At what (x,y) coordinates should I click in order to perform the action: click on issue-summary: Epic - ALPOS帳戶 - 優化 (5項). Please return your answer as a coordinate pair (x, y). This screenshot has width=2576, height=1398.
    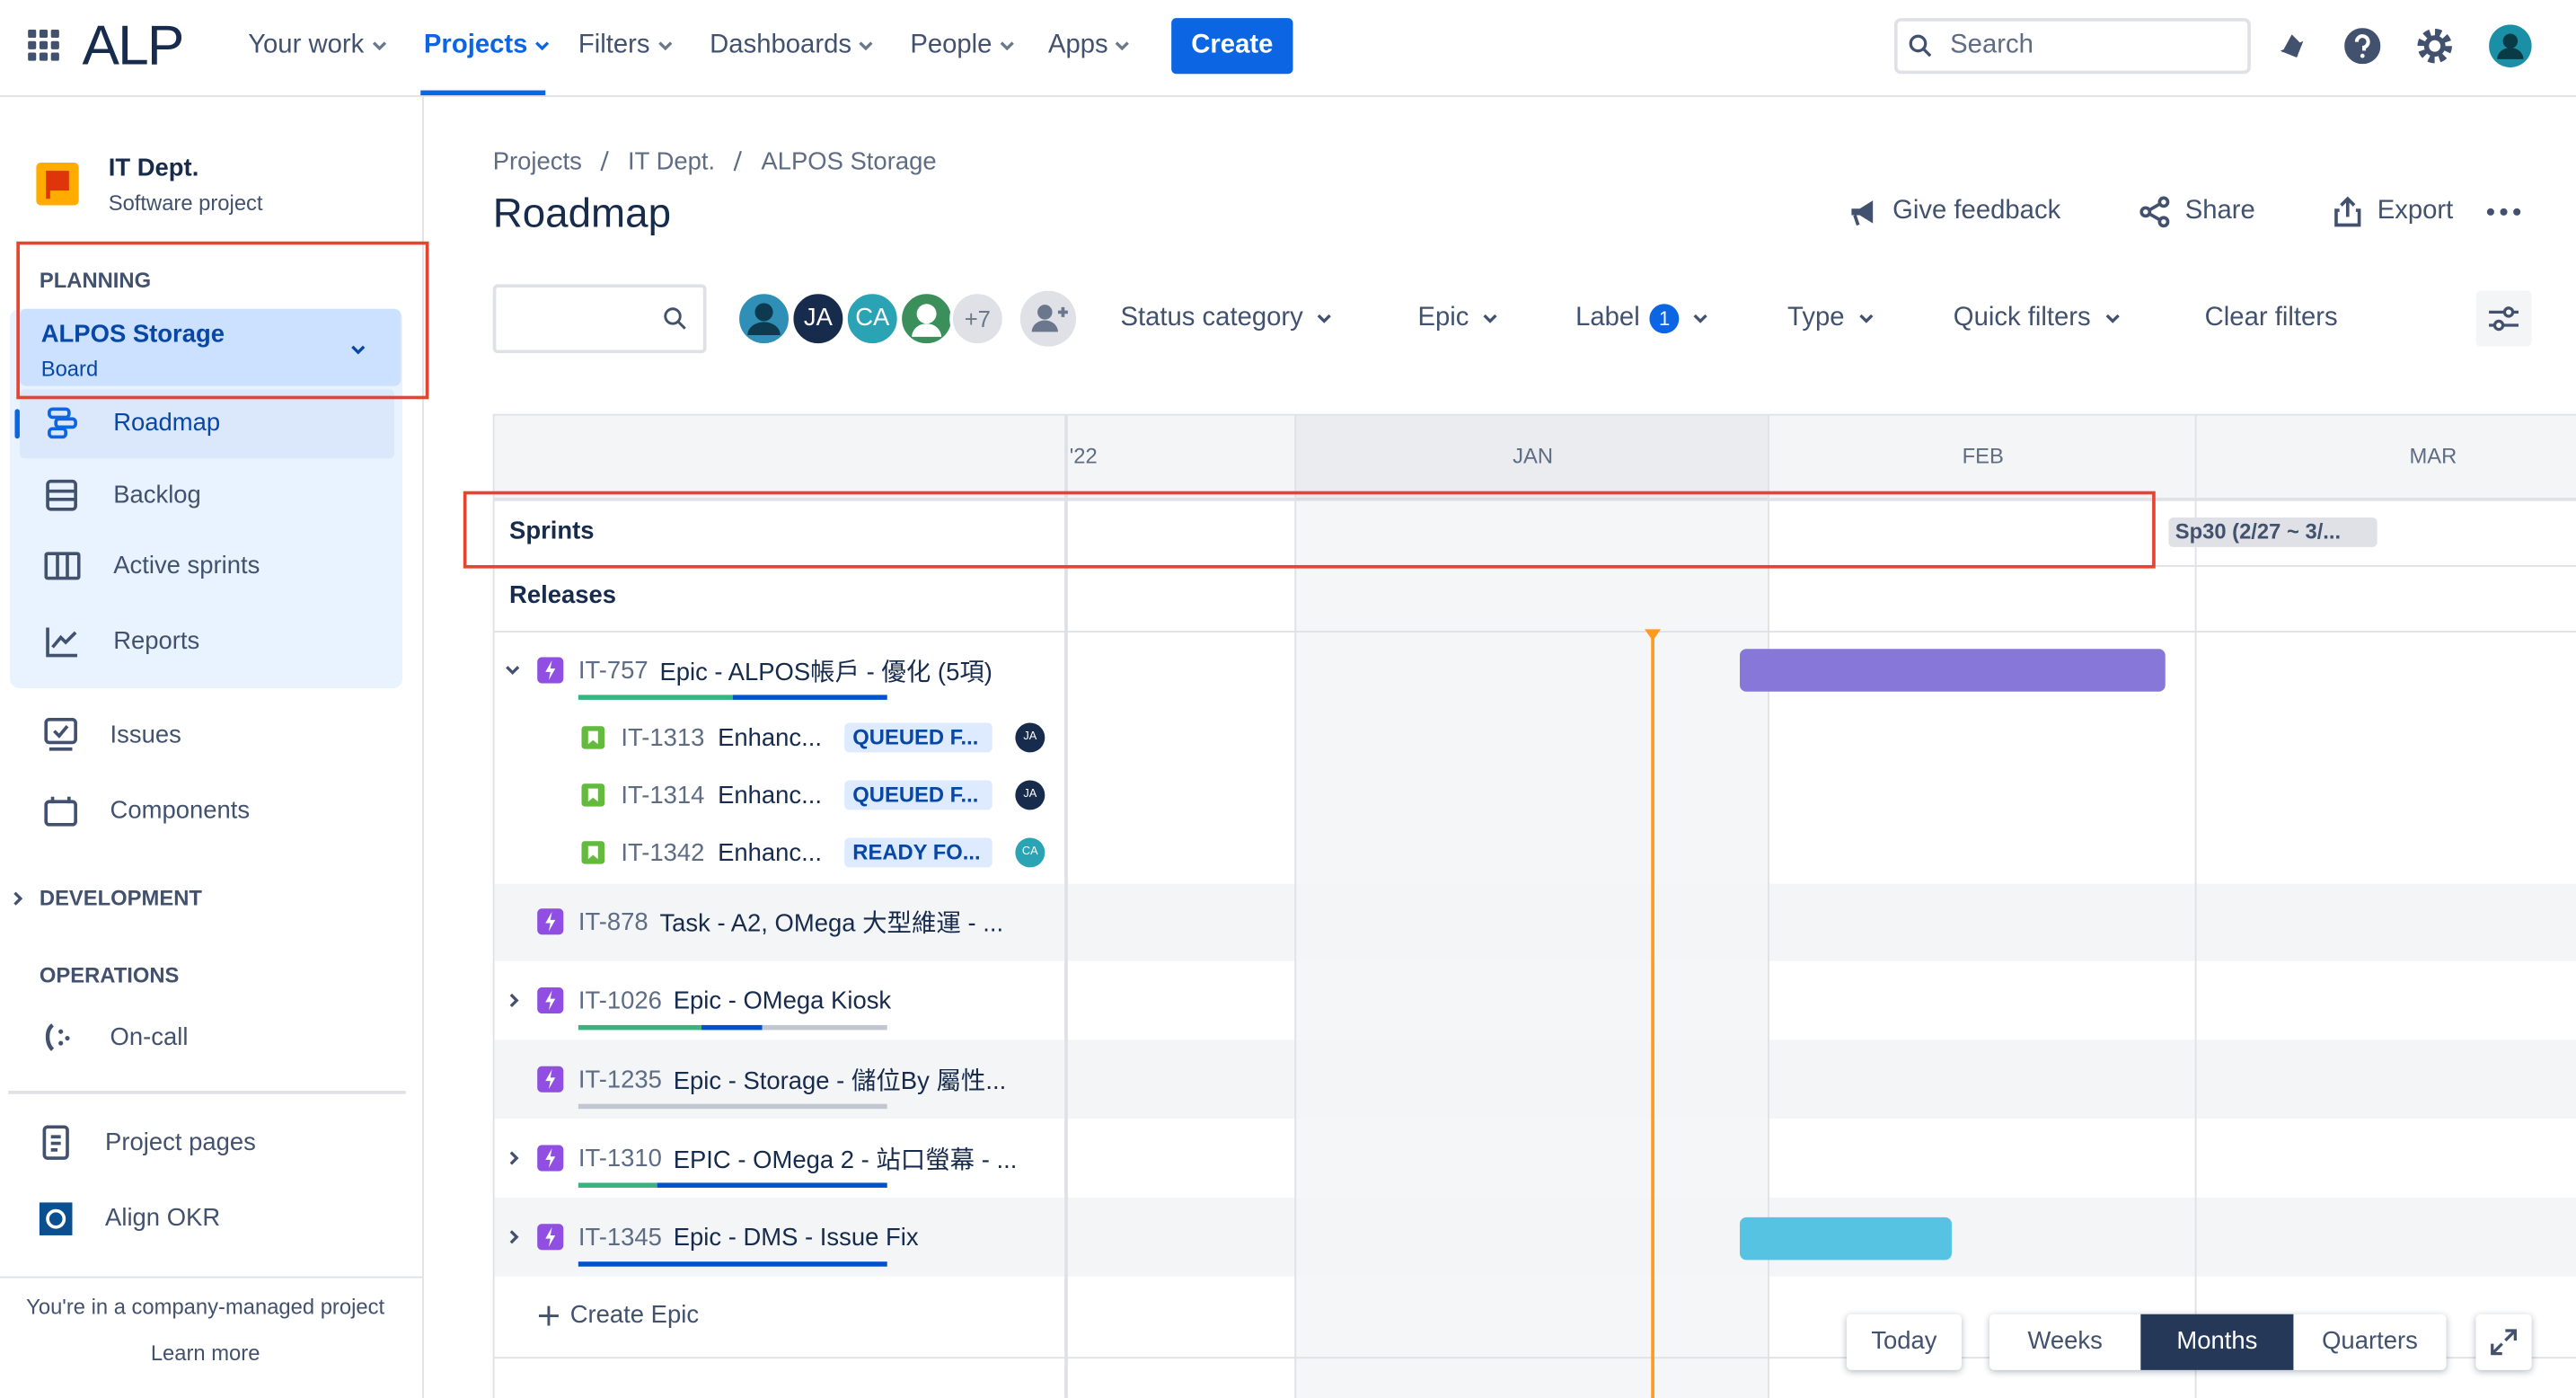
    Looking at the image, I should click on (825, 672).